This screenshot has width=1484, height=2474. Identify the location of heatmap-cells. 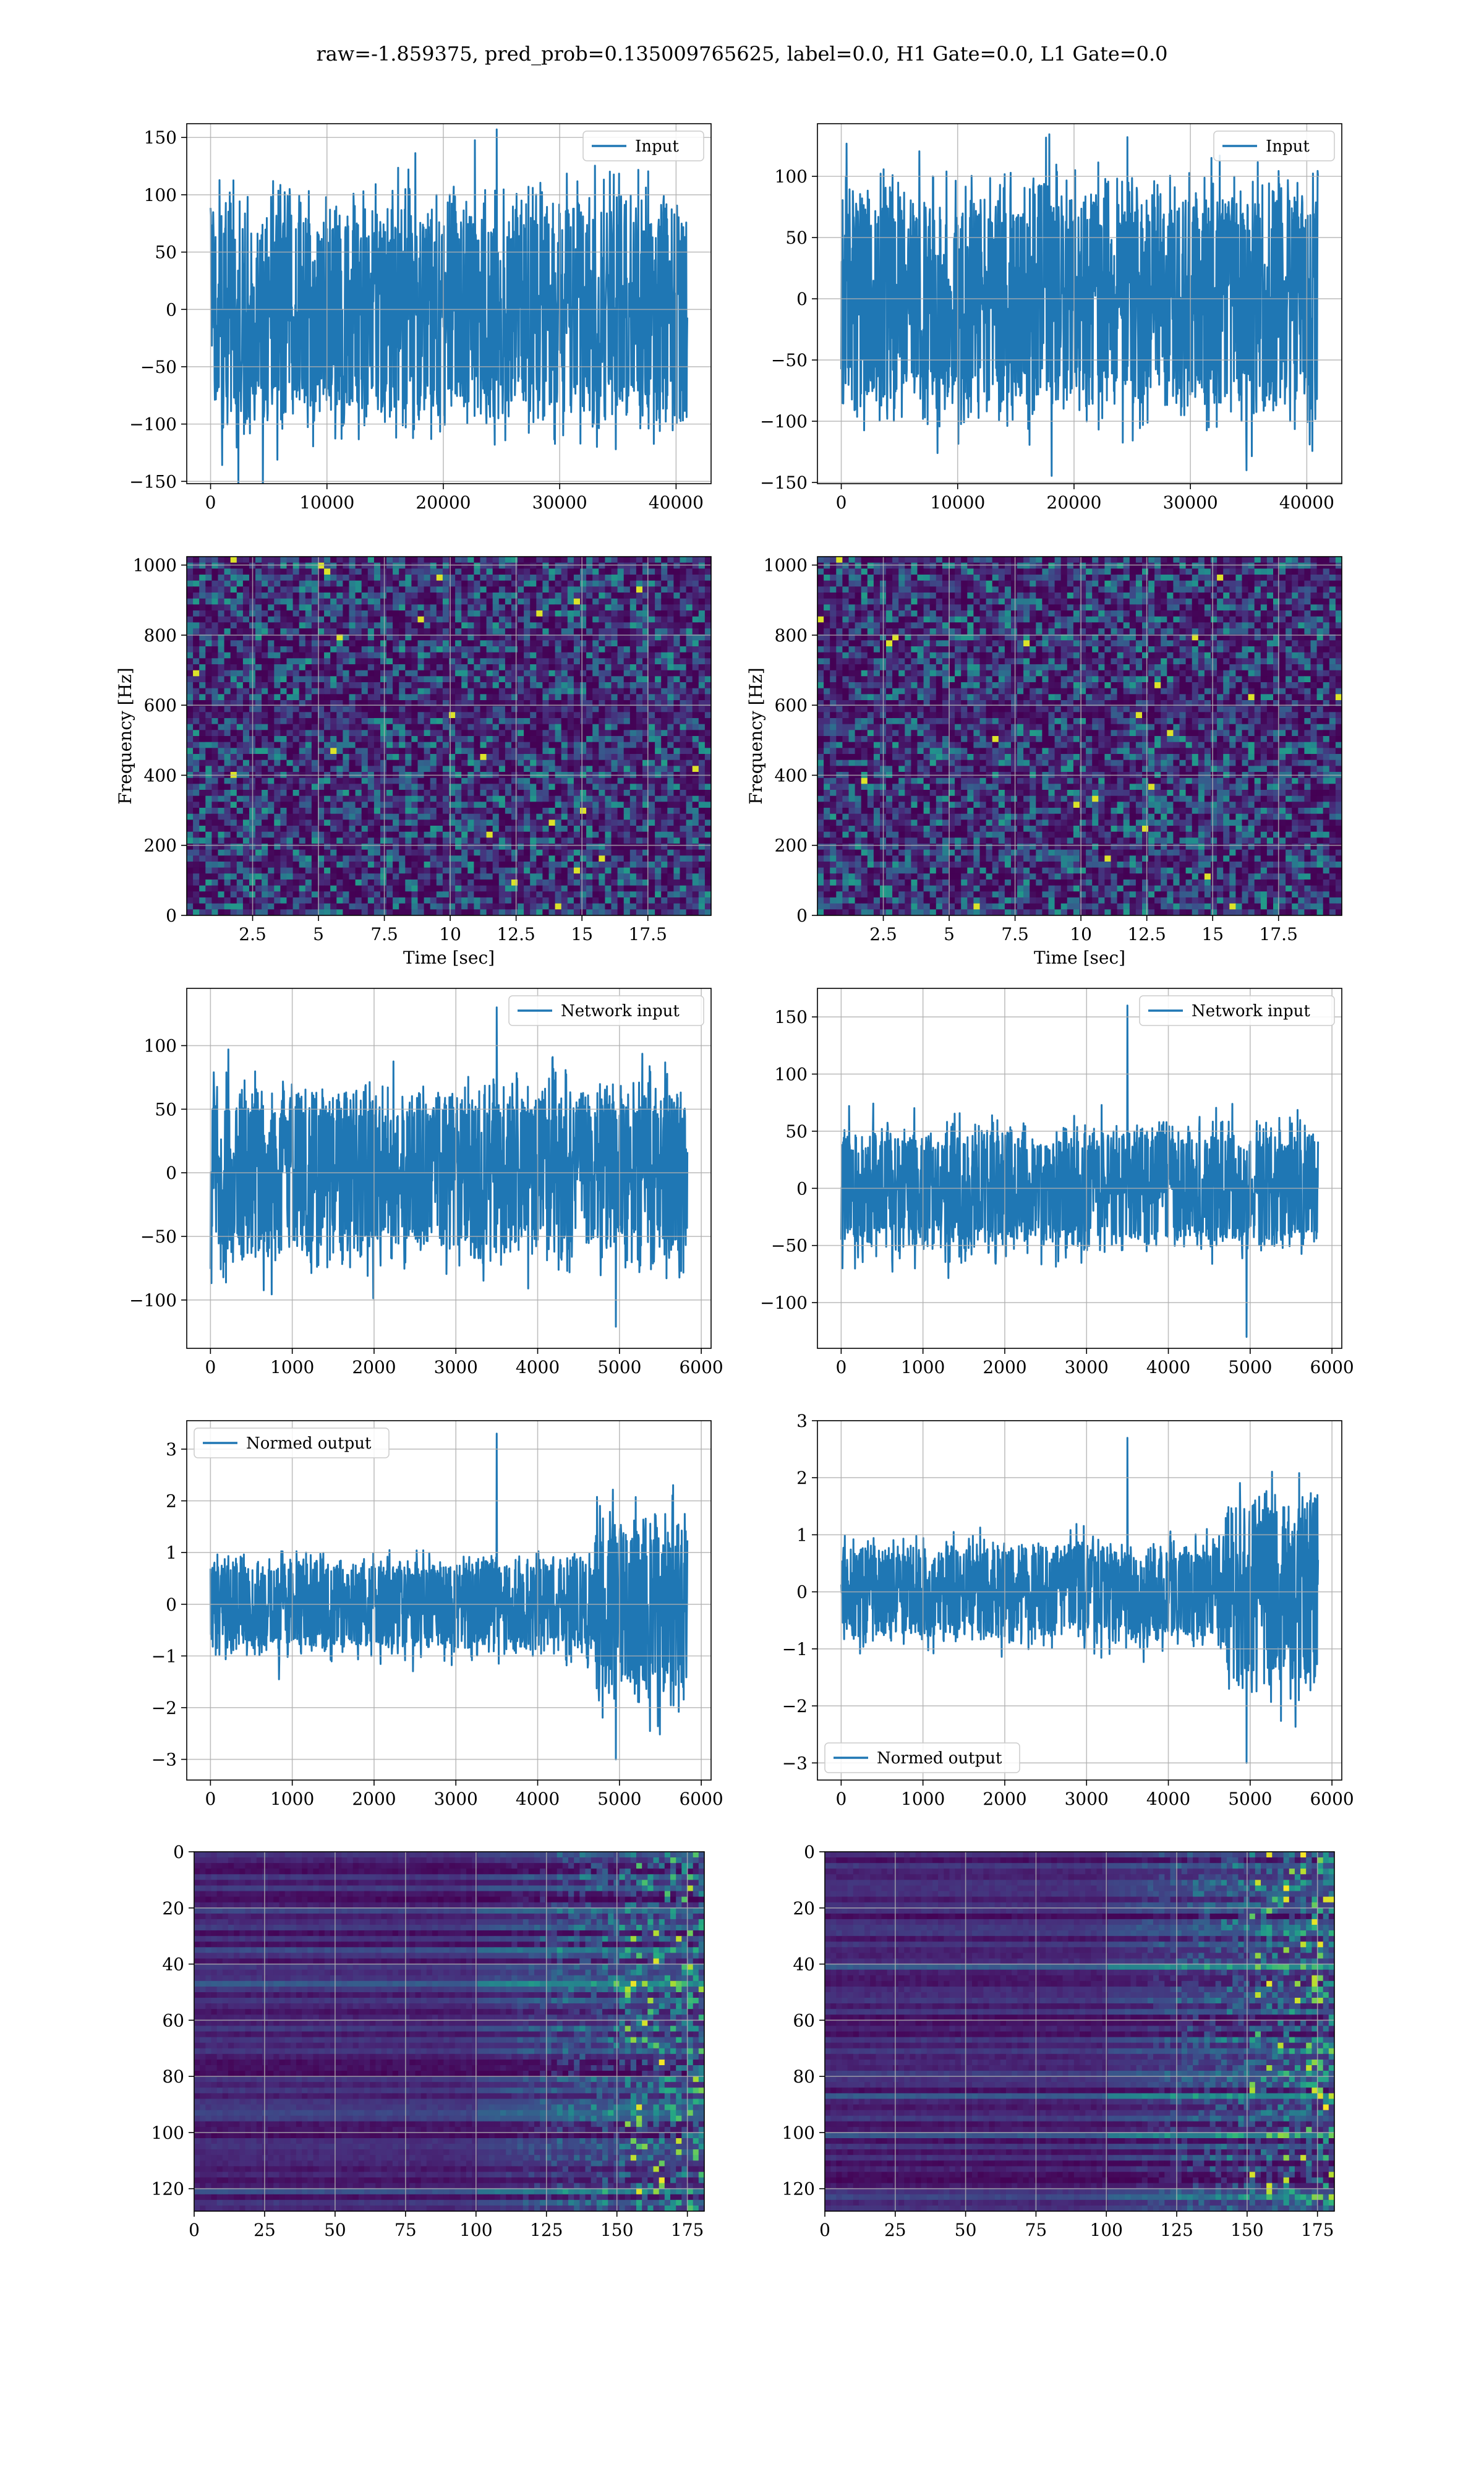
(1079, 2031).